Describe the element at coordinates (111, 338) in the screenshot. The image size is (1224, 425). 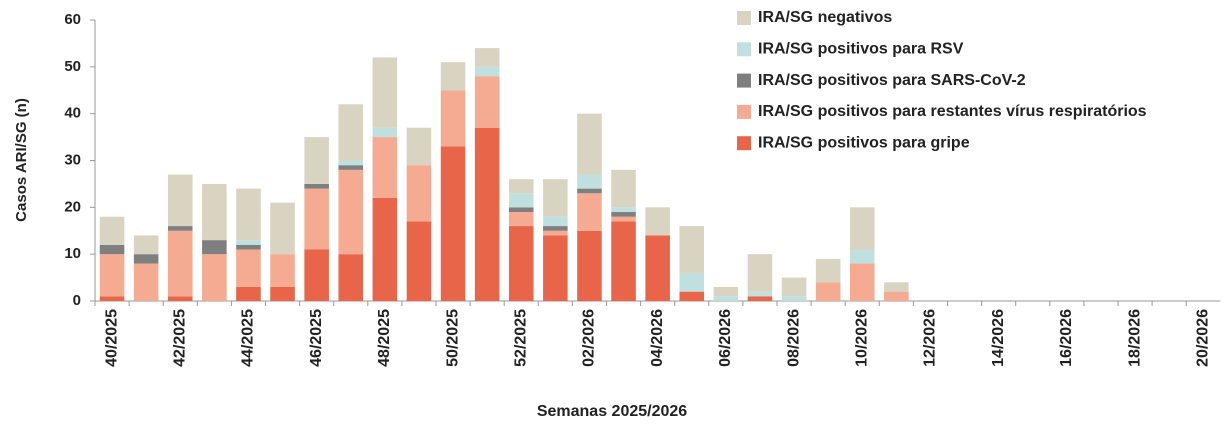
I see `x-tick-label: 40/2025` at that location.